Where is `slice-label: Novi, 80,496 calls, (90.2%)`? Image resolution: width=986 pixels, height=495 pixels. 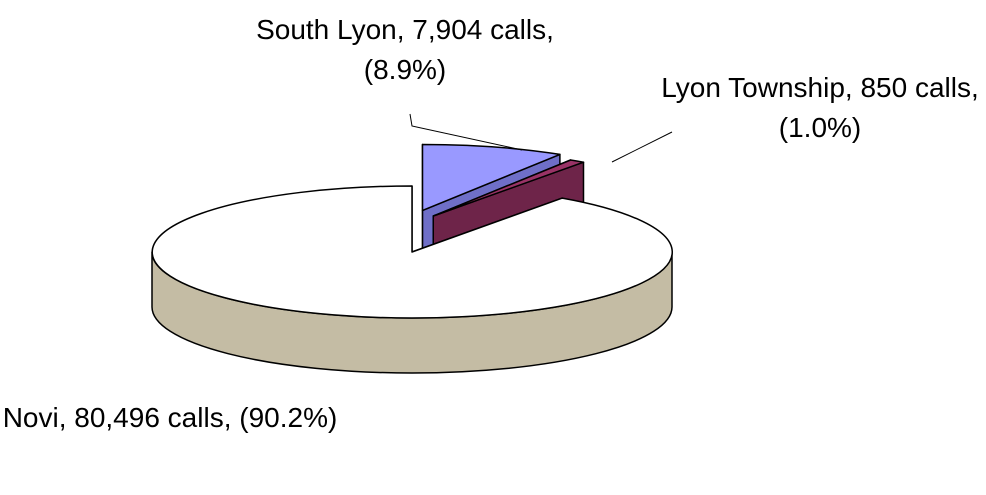 slice-label: Novi, 80,496 calls, (90.2%) is located at coordinates (170, 417).